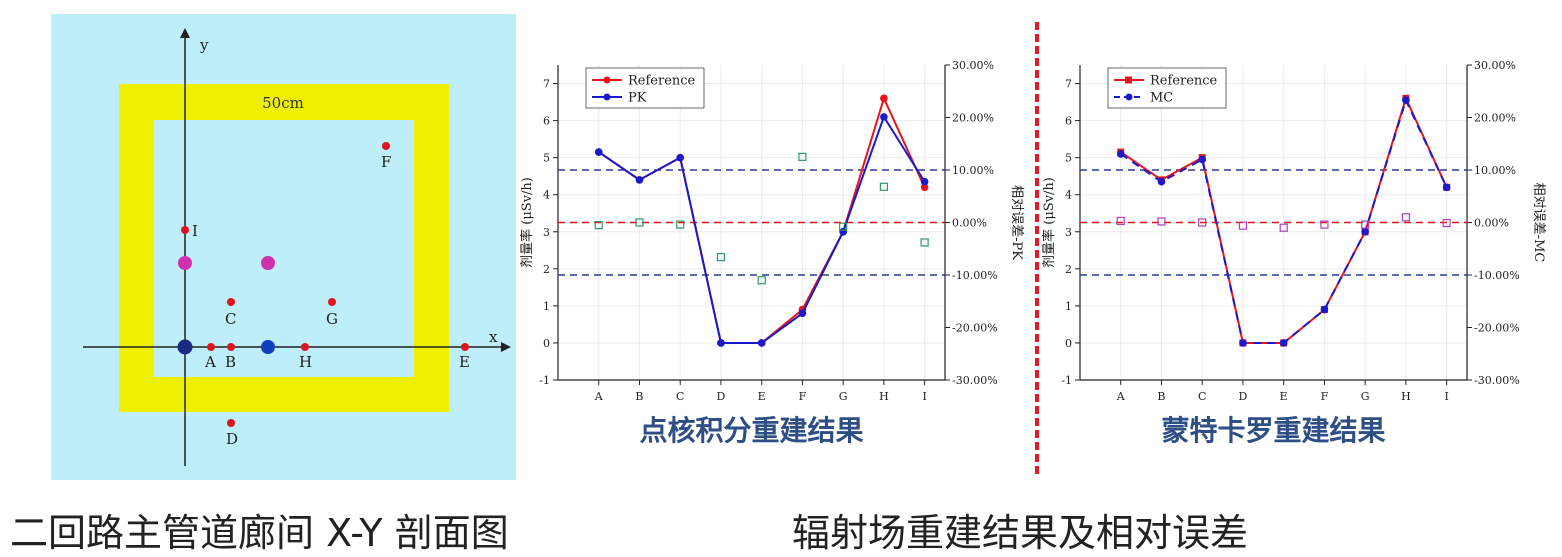  What do you see at coordinates (493, 337) in the screenshot?
I see `x-axis-label: x` at bounding box center [493, 337].